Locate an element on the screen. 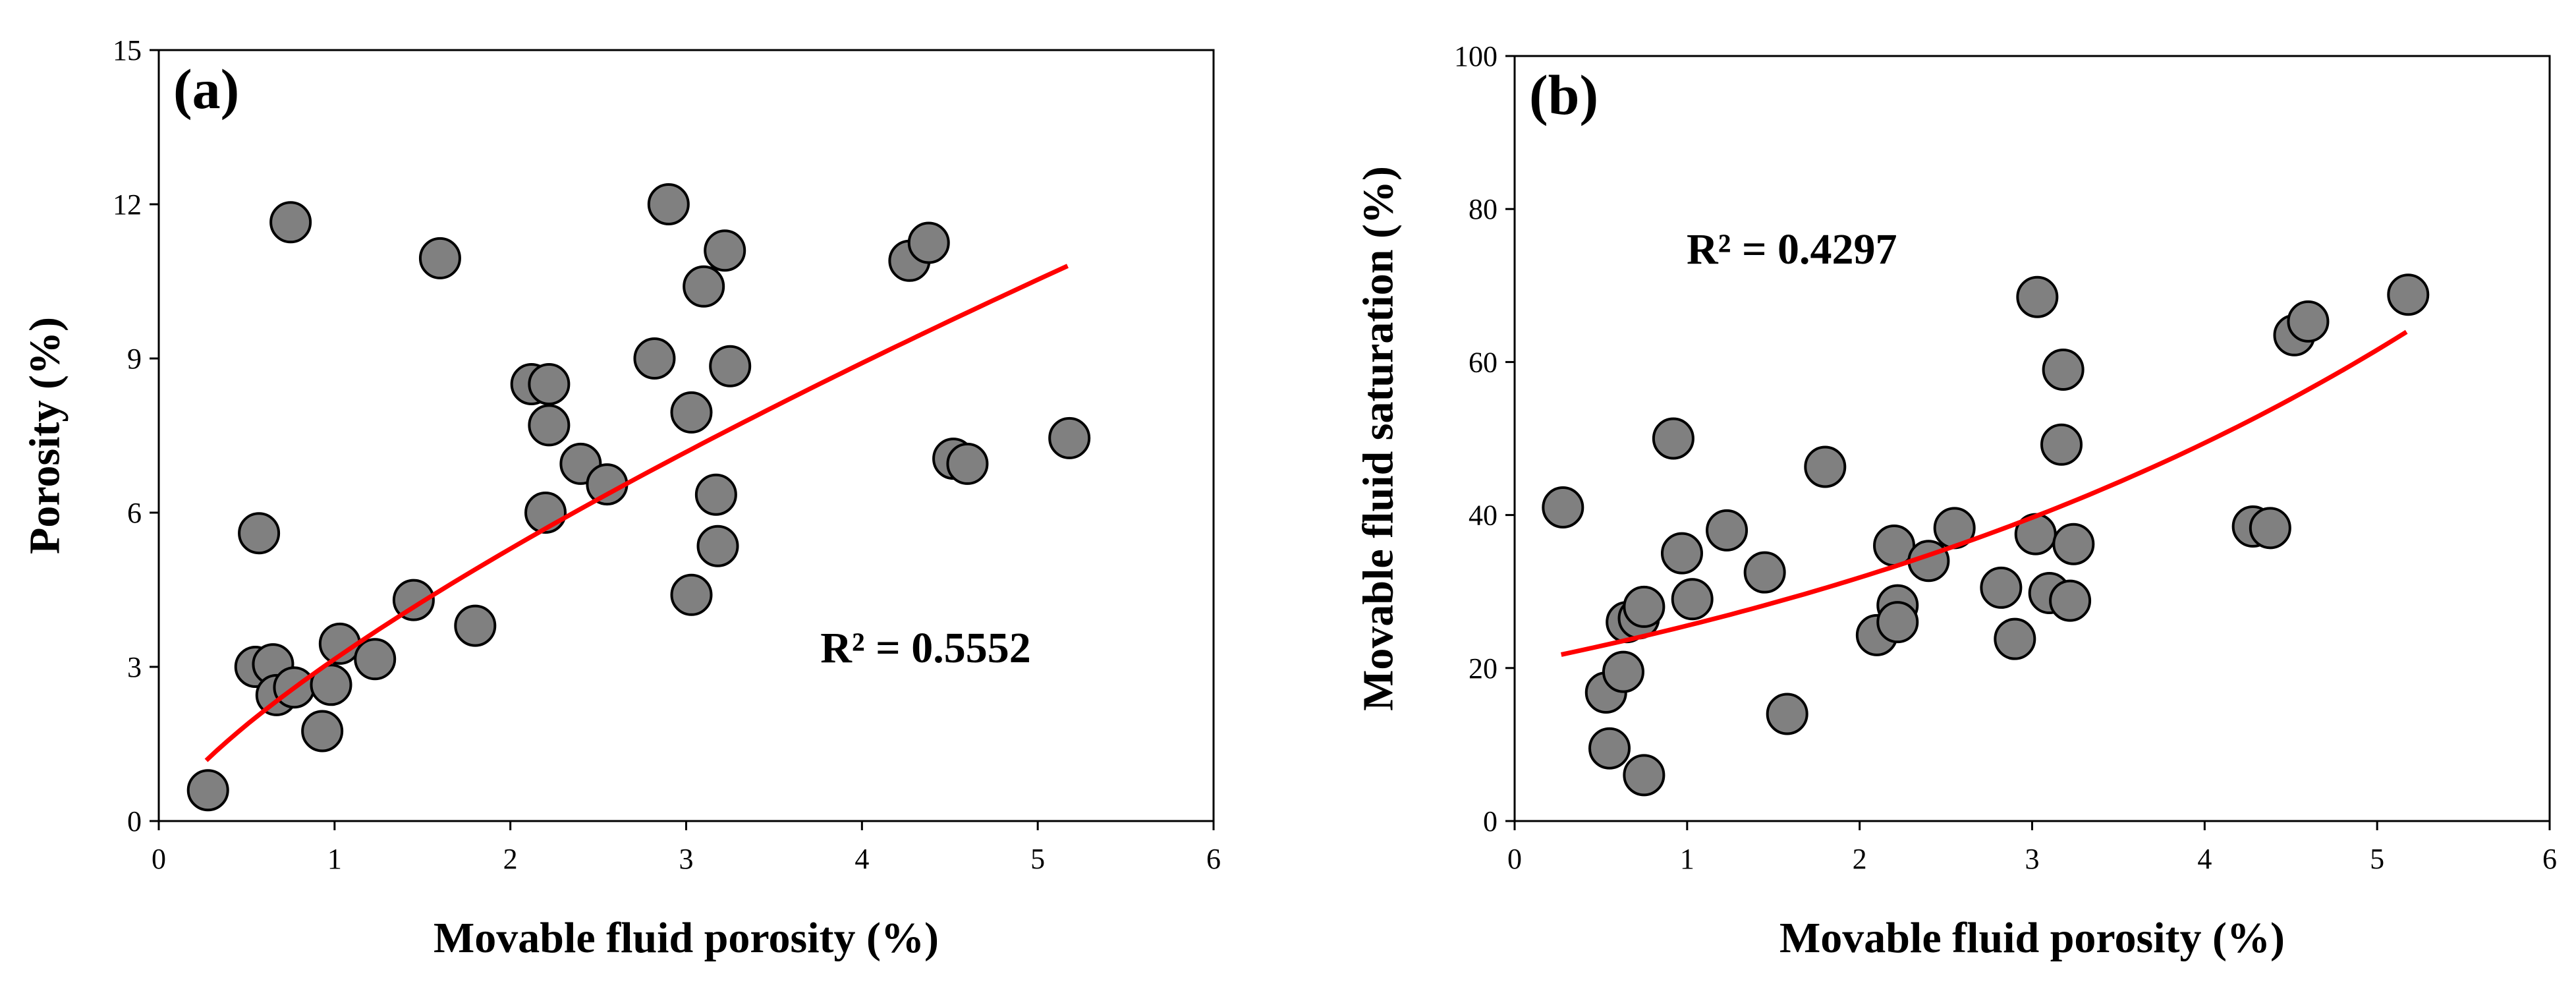 The height and width of the screenshot is (995, 2576). chart-a-panel-label: (a) is located at coordinates (206, 89).